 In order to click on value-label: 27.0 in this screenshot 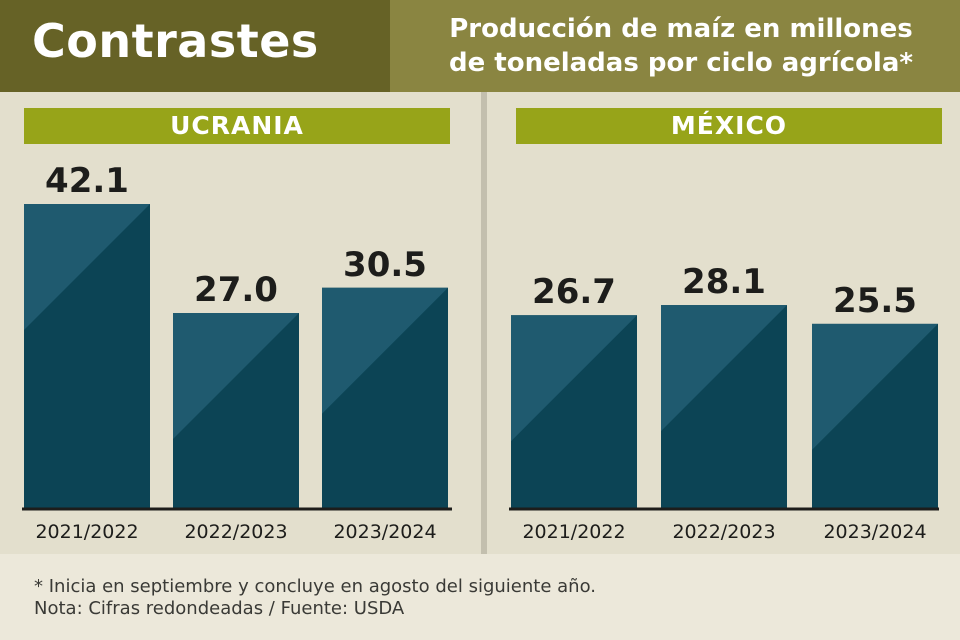, I will do `click(236, 290)`.